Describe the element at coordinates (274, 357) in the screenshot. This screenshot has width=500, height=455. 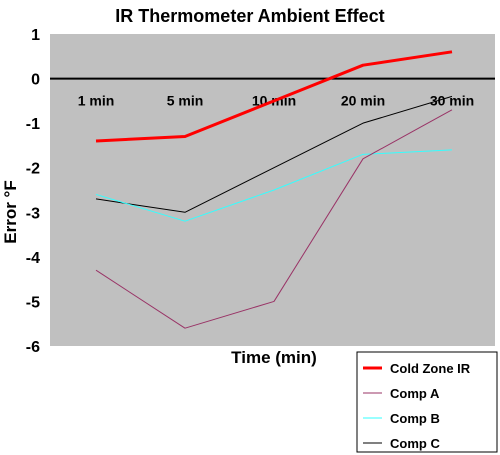
I see `x-axis-title: Time (min)` at that location.